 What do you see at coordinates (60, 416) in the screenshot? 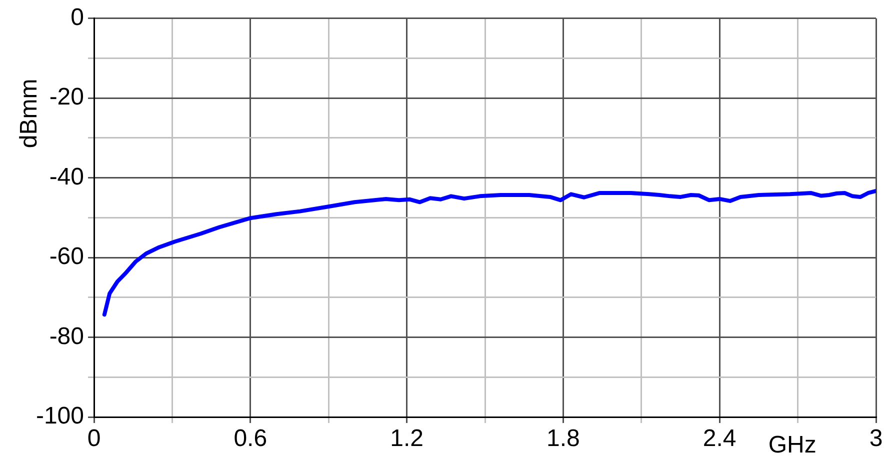
I see `y-tick-label: -100` at bounding box center [60, 416].